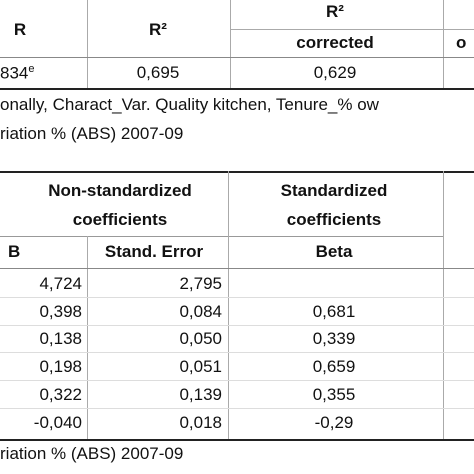  I want to click on col-header-beta: Beta, so click(334, 251).